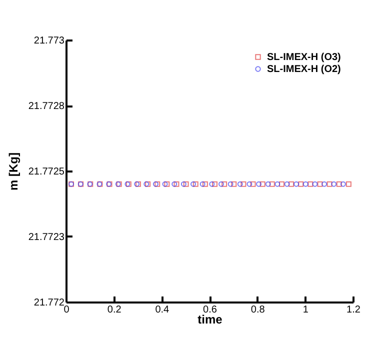  What do you see at coordinates (67, 310) in the screenshot?
I see `x-tick-label: 0` at bounding box center [67, 310].